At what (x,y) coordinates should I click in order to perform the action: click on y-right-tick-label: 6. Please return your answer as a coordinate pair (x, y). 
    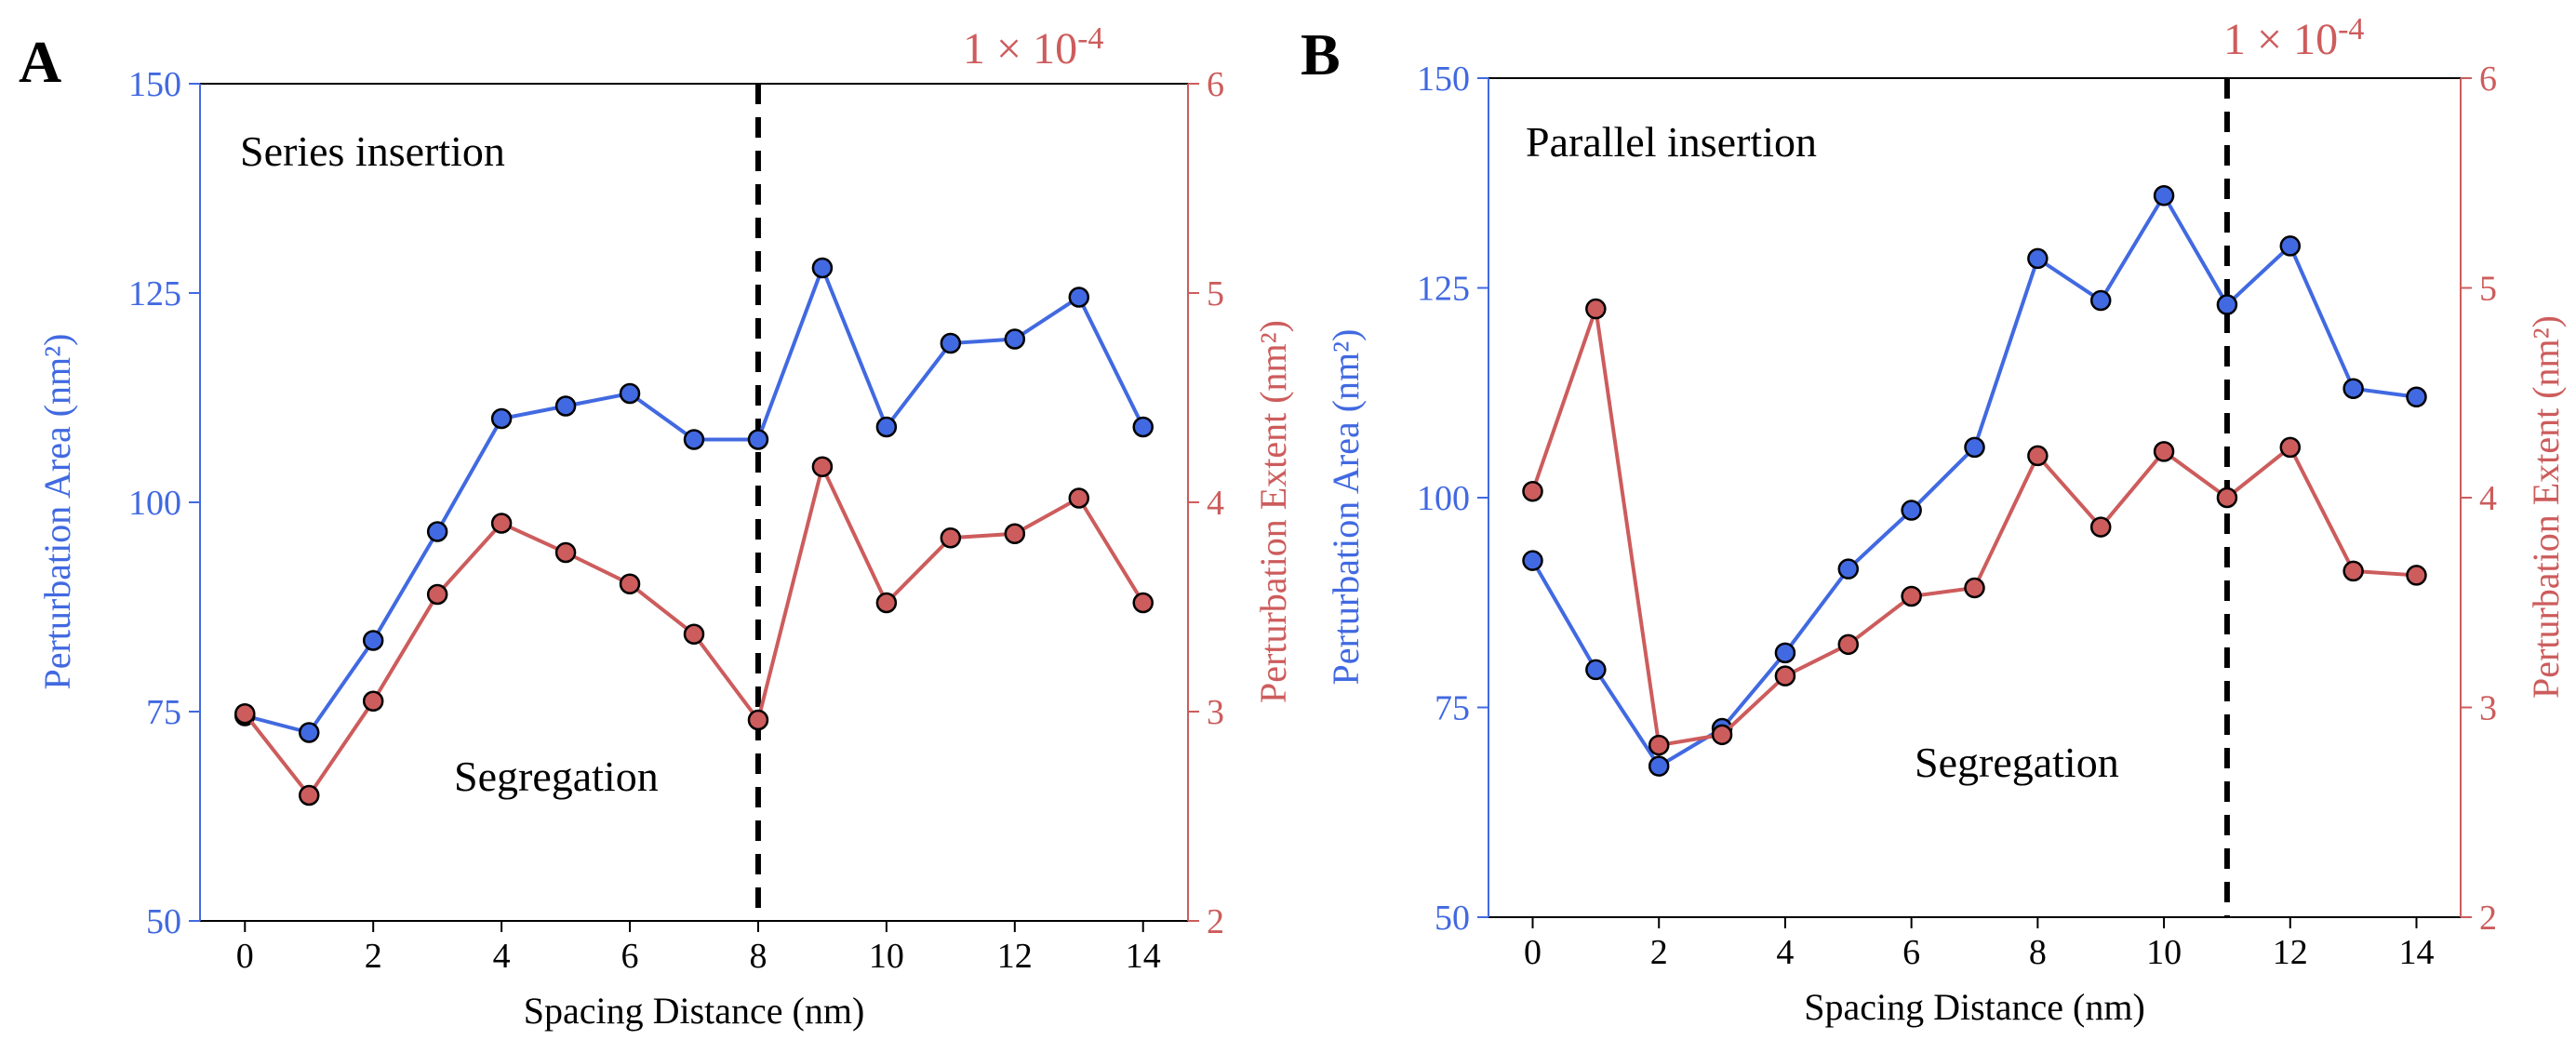
    Looking at the image, I should click on (1215, 84).